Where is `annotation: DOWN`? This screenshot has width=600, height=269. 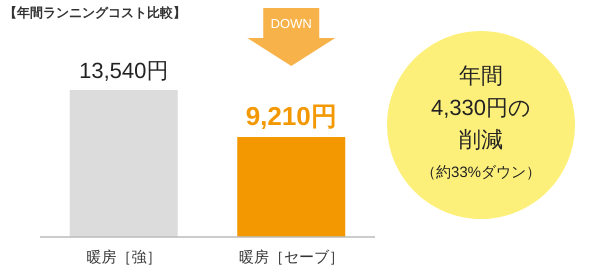
annotation: DOWN is located at coordinates (291, 23).